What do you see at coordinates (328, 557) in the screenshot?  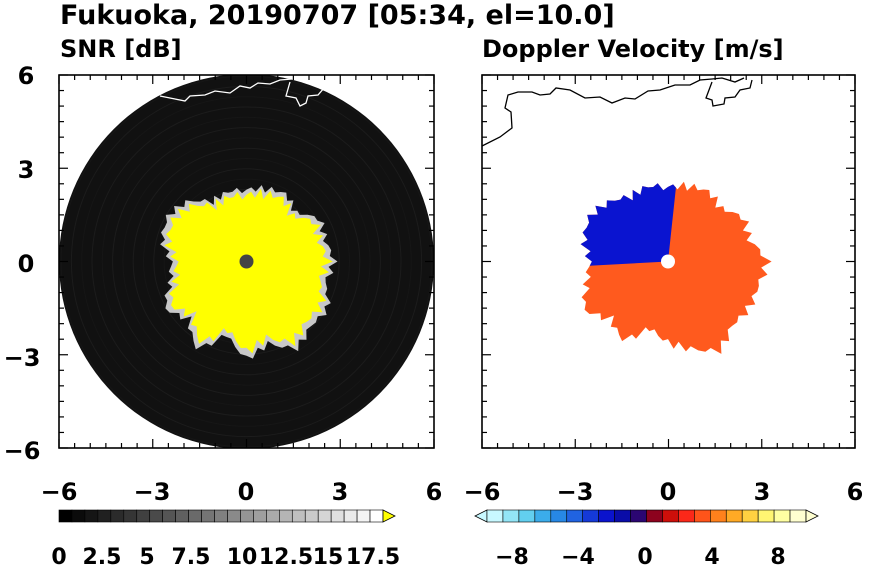 I see `snr-colorbar-label: 15` at bounding box center [328, 557].